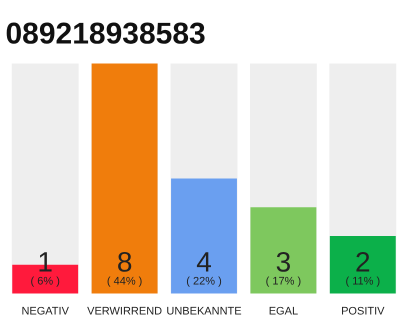 The image size is (410, 320). Describe the element at coordinates (124, 262) in the screenshot. I see `data-label: 8` at that location.